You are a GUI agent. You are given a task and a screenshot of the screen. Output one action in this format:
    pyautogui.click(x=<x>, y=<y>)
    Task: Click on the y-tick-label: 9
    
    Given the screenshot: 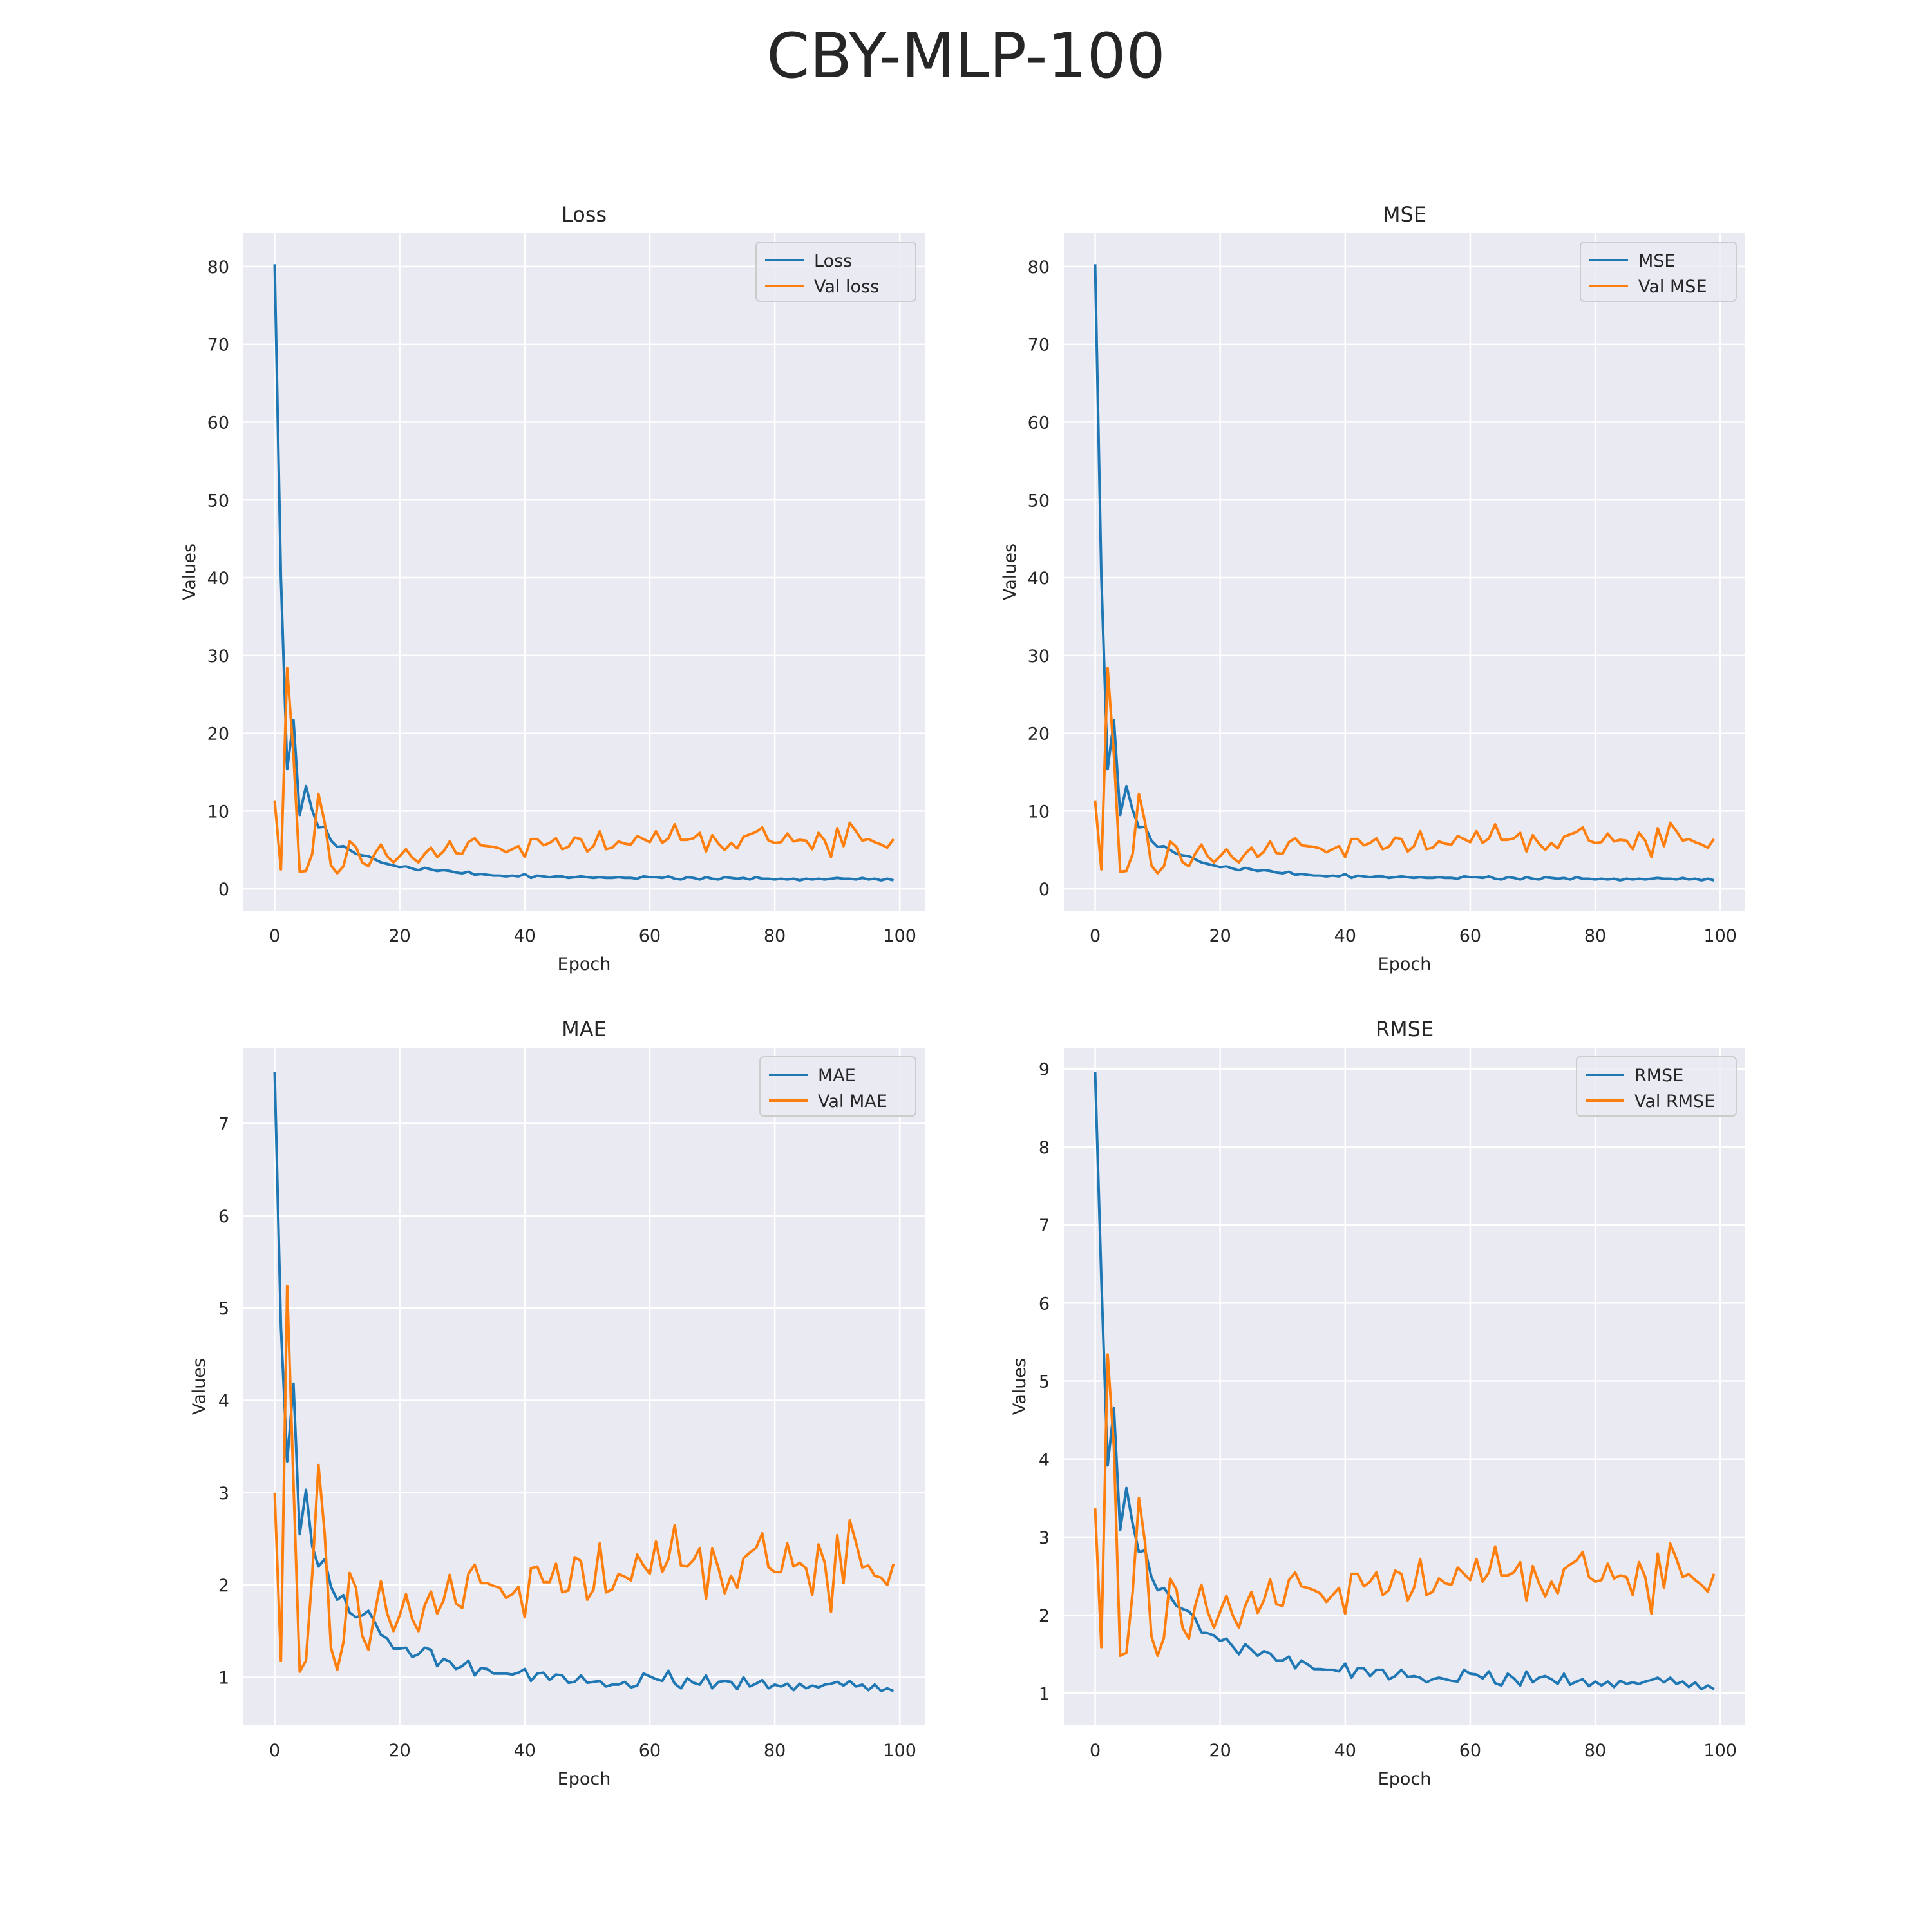 What is the action you would take?
    pyautogui.click(x=1044, y=1070)
    